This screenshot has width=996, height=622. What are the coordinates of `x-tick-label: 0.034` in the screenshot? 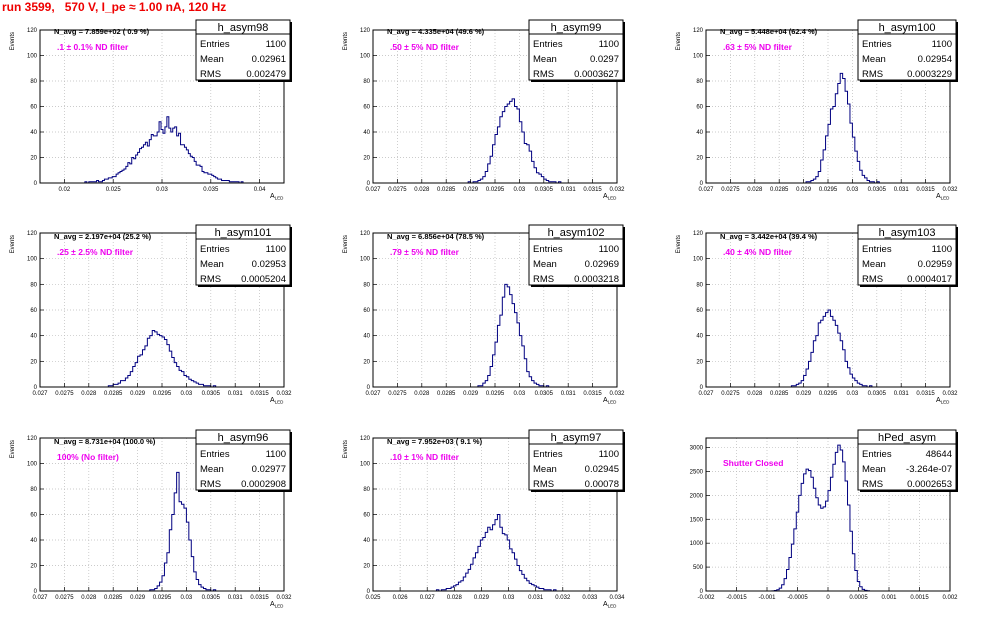 It's located at (617, 598).